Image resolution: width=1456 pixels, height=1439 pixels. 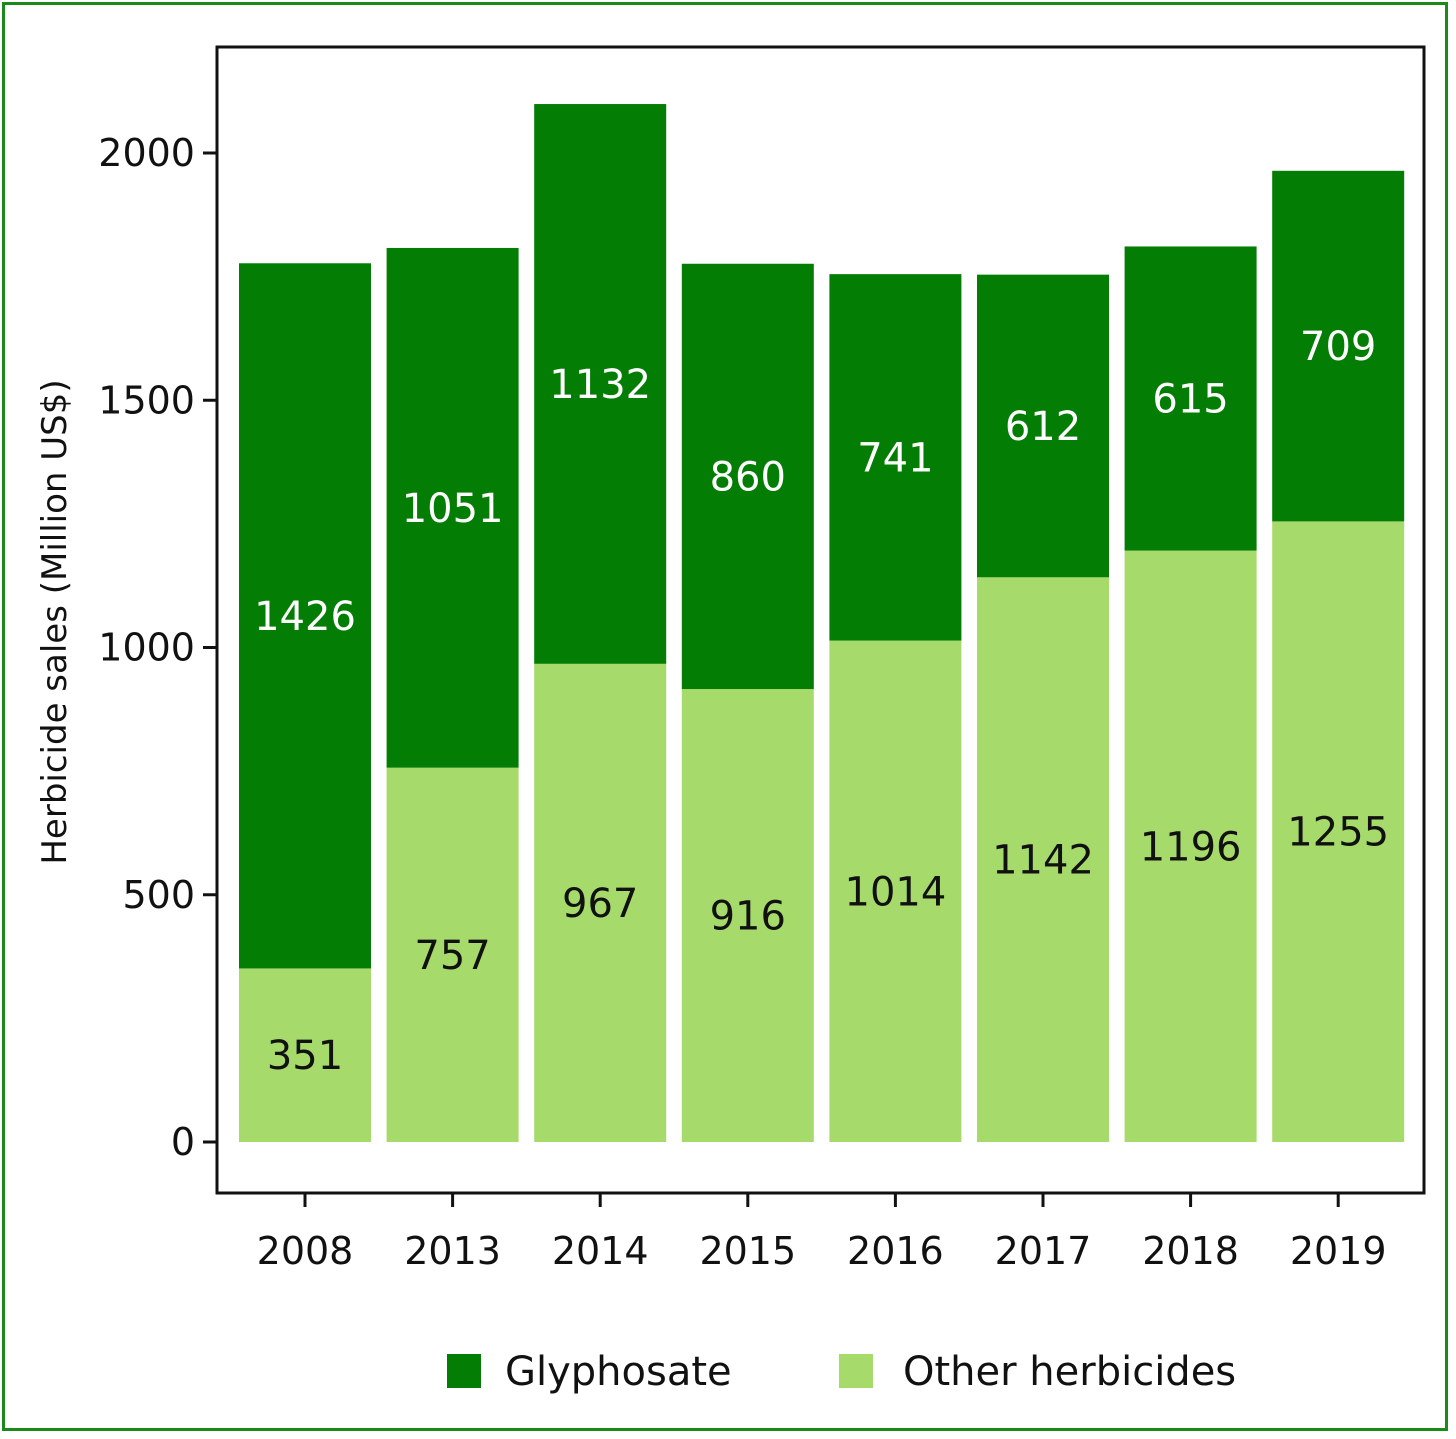 I want to click on data-label-glyphosate-2019: 709, so click(x=1338, y=347).